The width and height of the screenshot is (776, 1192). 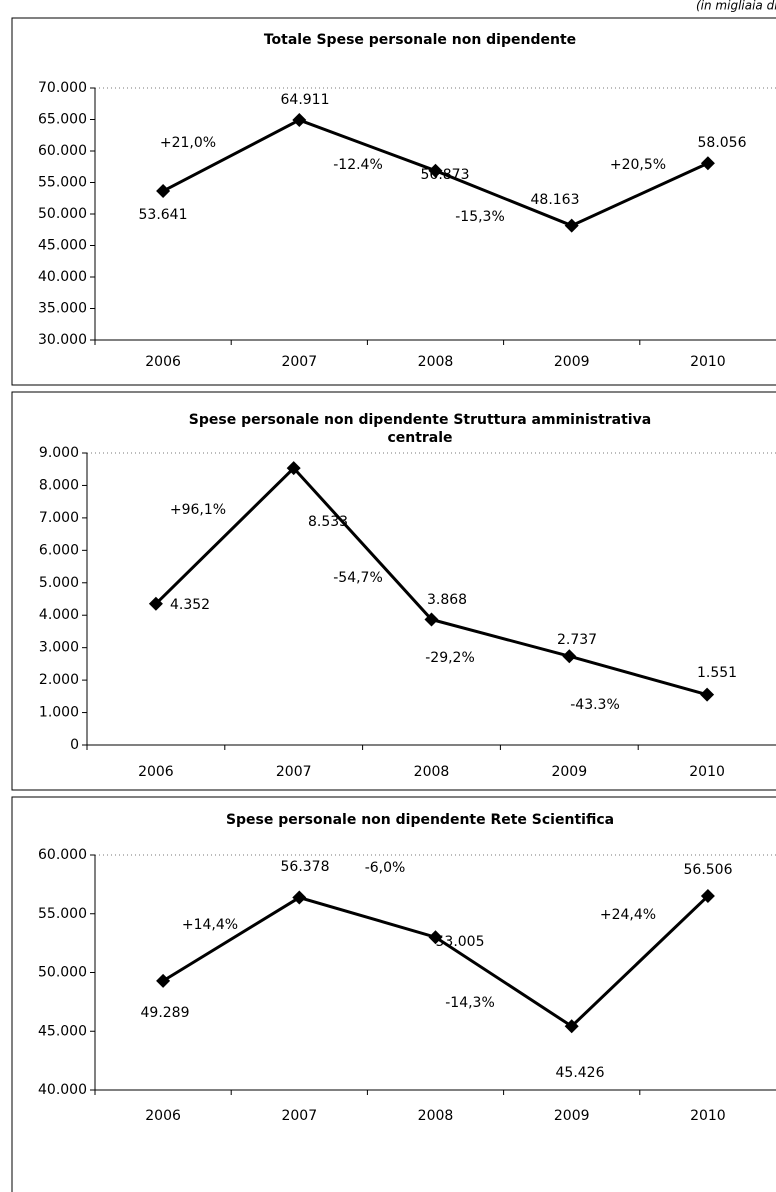 I want to click on data-label: 4.352, so click(x=190, y=605).